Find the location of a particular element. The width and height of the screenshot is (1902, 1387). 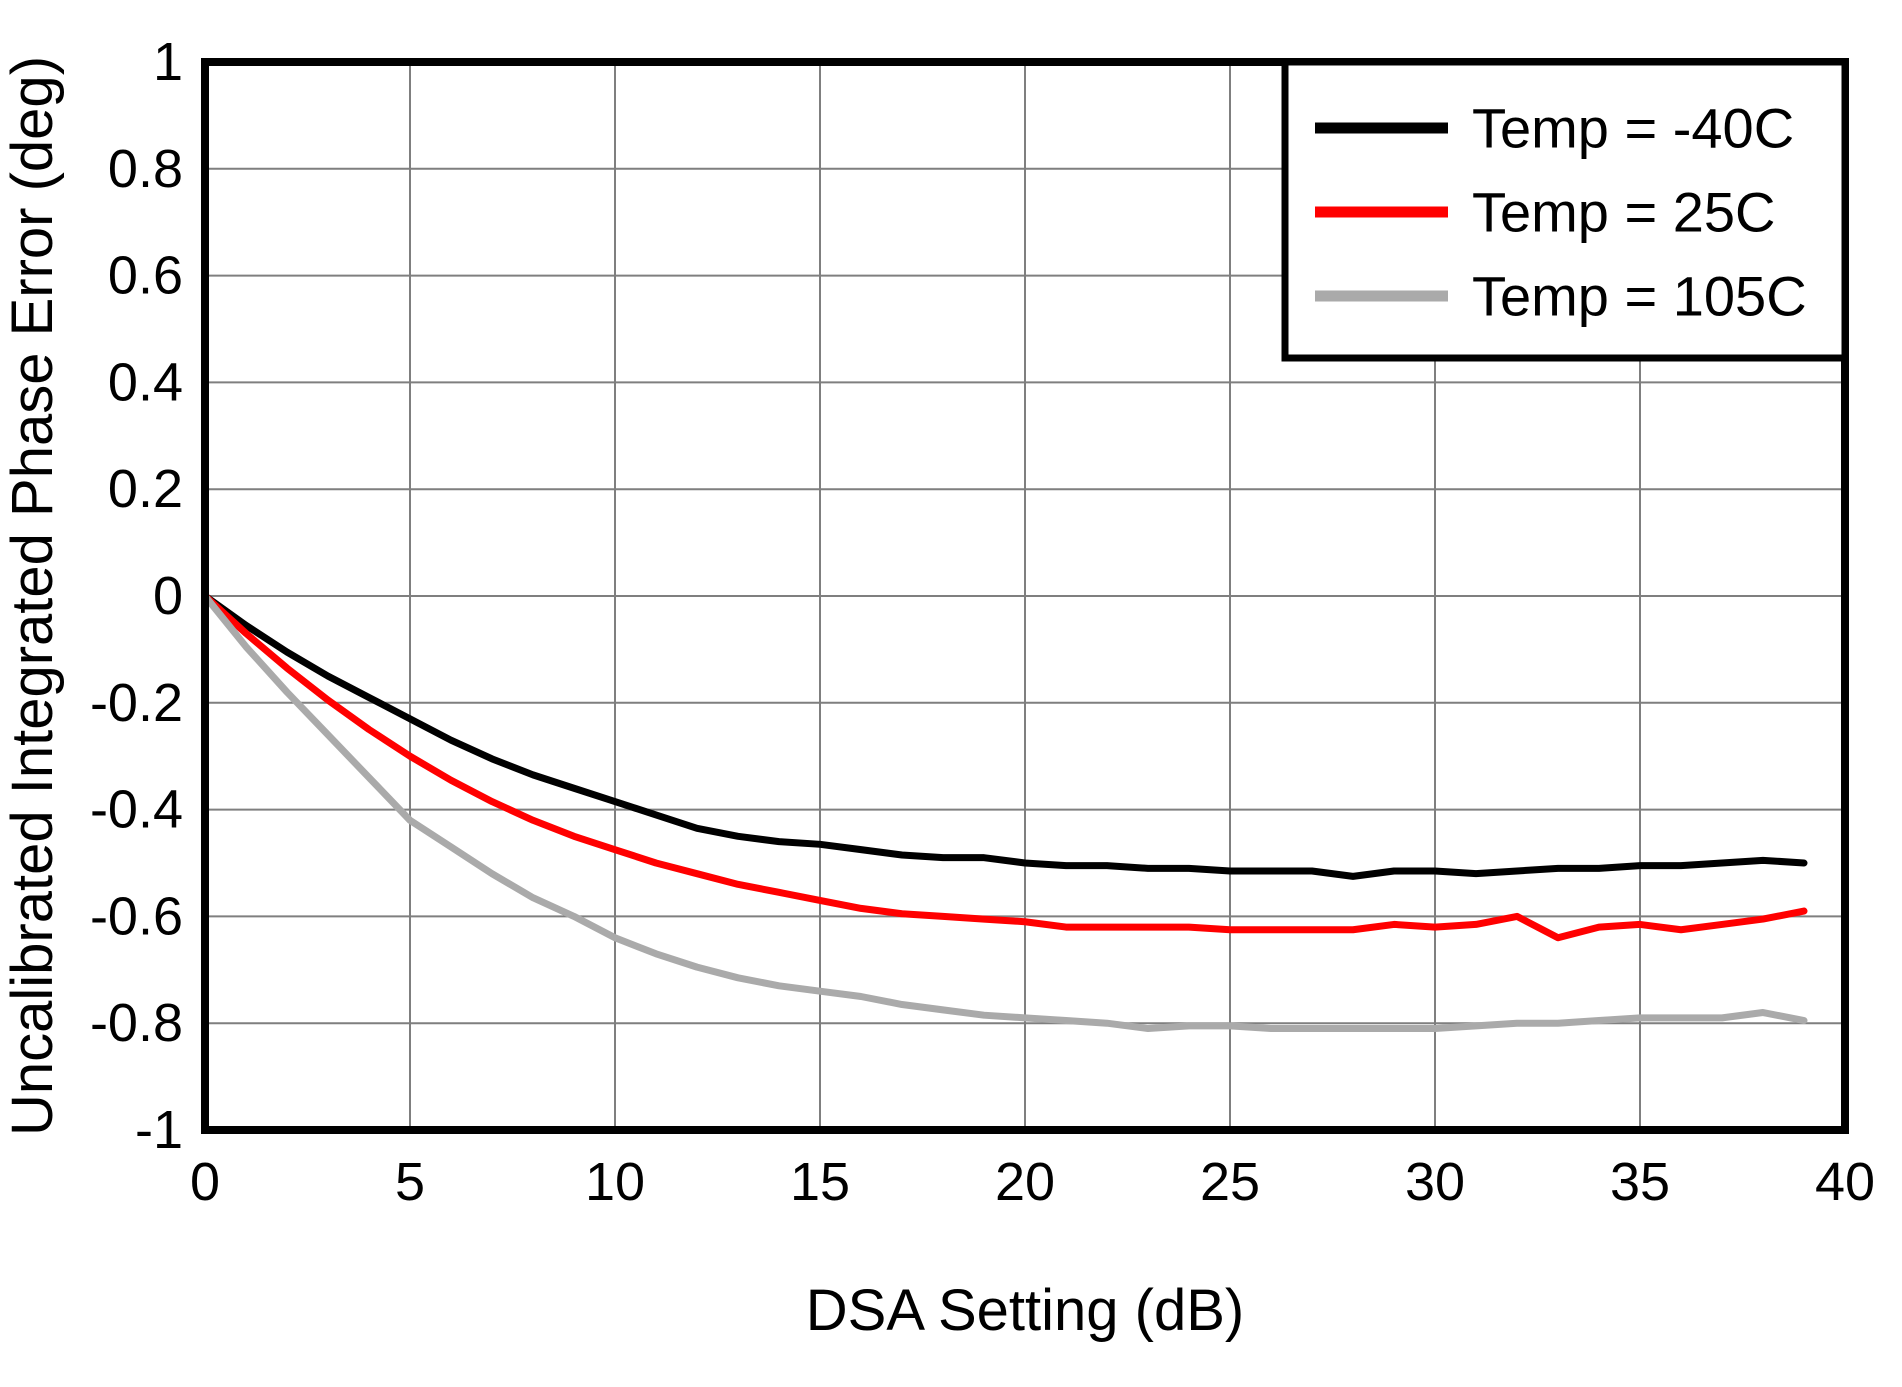

x-tick-label-0: 0 is located at coordinates (205, 1182).